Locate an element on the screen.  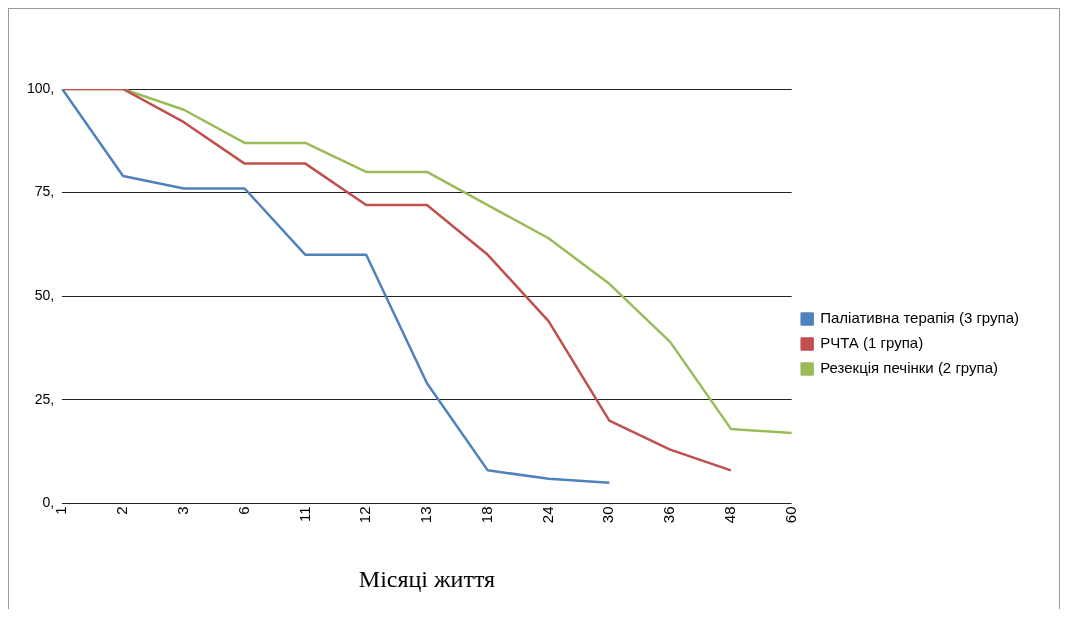
y-tick-label: 25, is located at coordinates (44, 398).